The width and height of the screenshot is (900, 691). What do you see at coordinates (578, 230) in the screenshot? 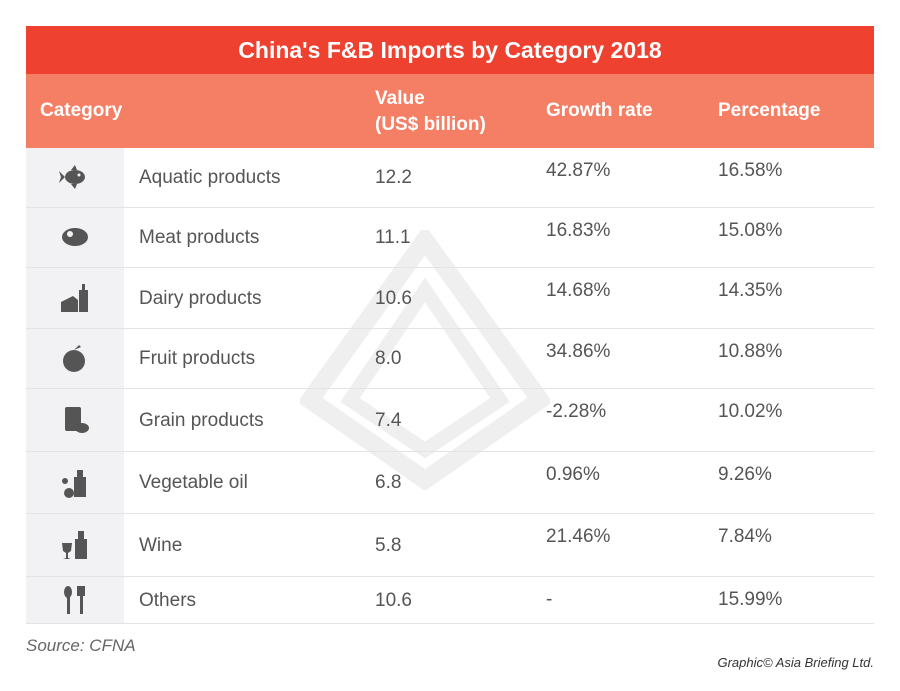
I see `growth-cell: 16.83%` at bounding box center [578, 230].